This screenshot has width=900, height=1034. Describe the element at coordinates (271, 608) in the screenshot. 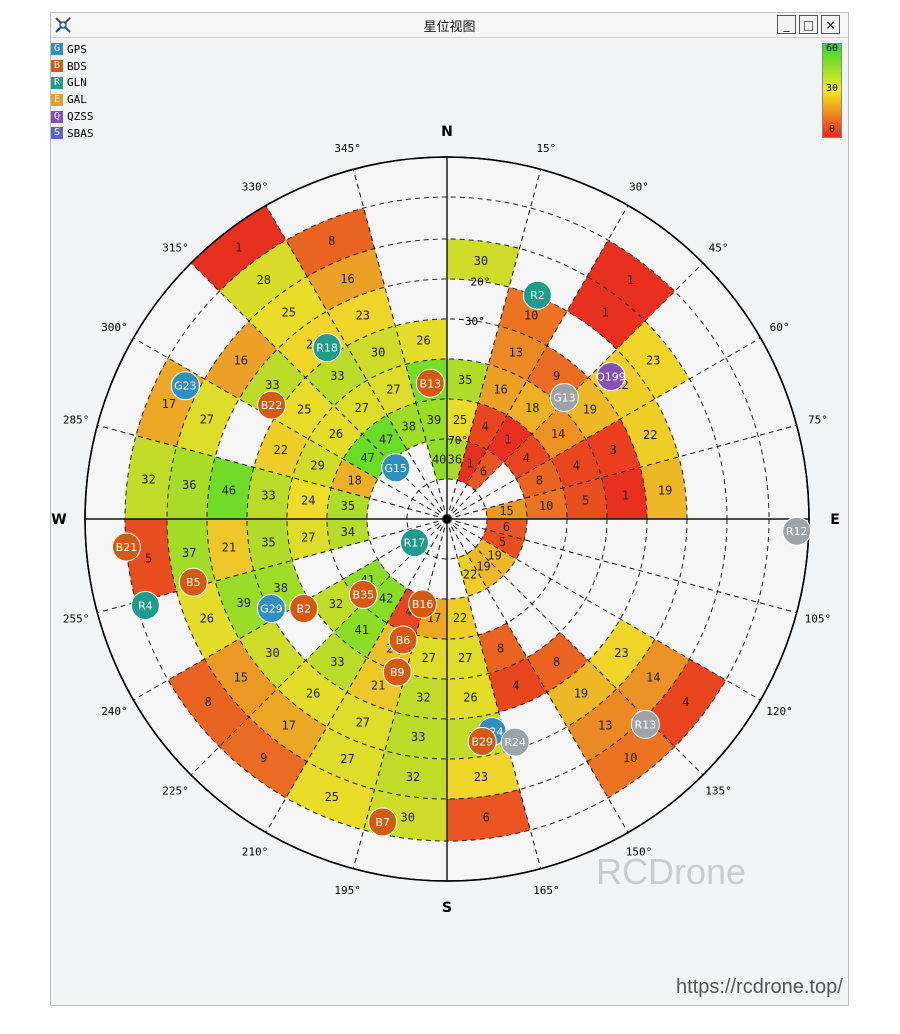

I see `satellite-label: G29` at that location.